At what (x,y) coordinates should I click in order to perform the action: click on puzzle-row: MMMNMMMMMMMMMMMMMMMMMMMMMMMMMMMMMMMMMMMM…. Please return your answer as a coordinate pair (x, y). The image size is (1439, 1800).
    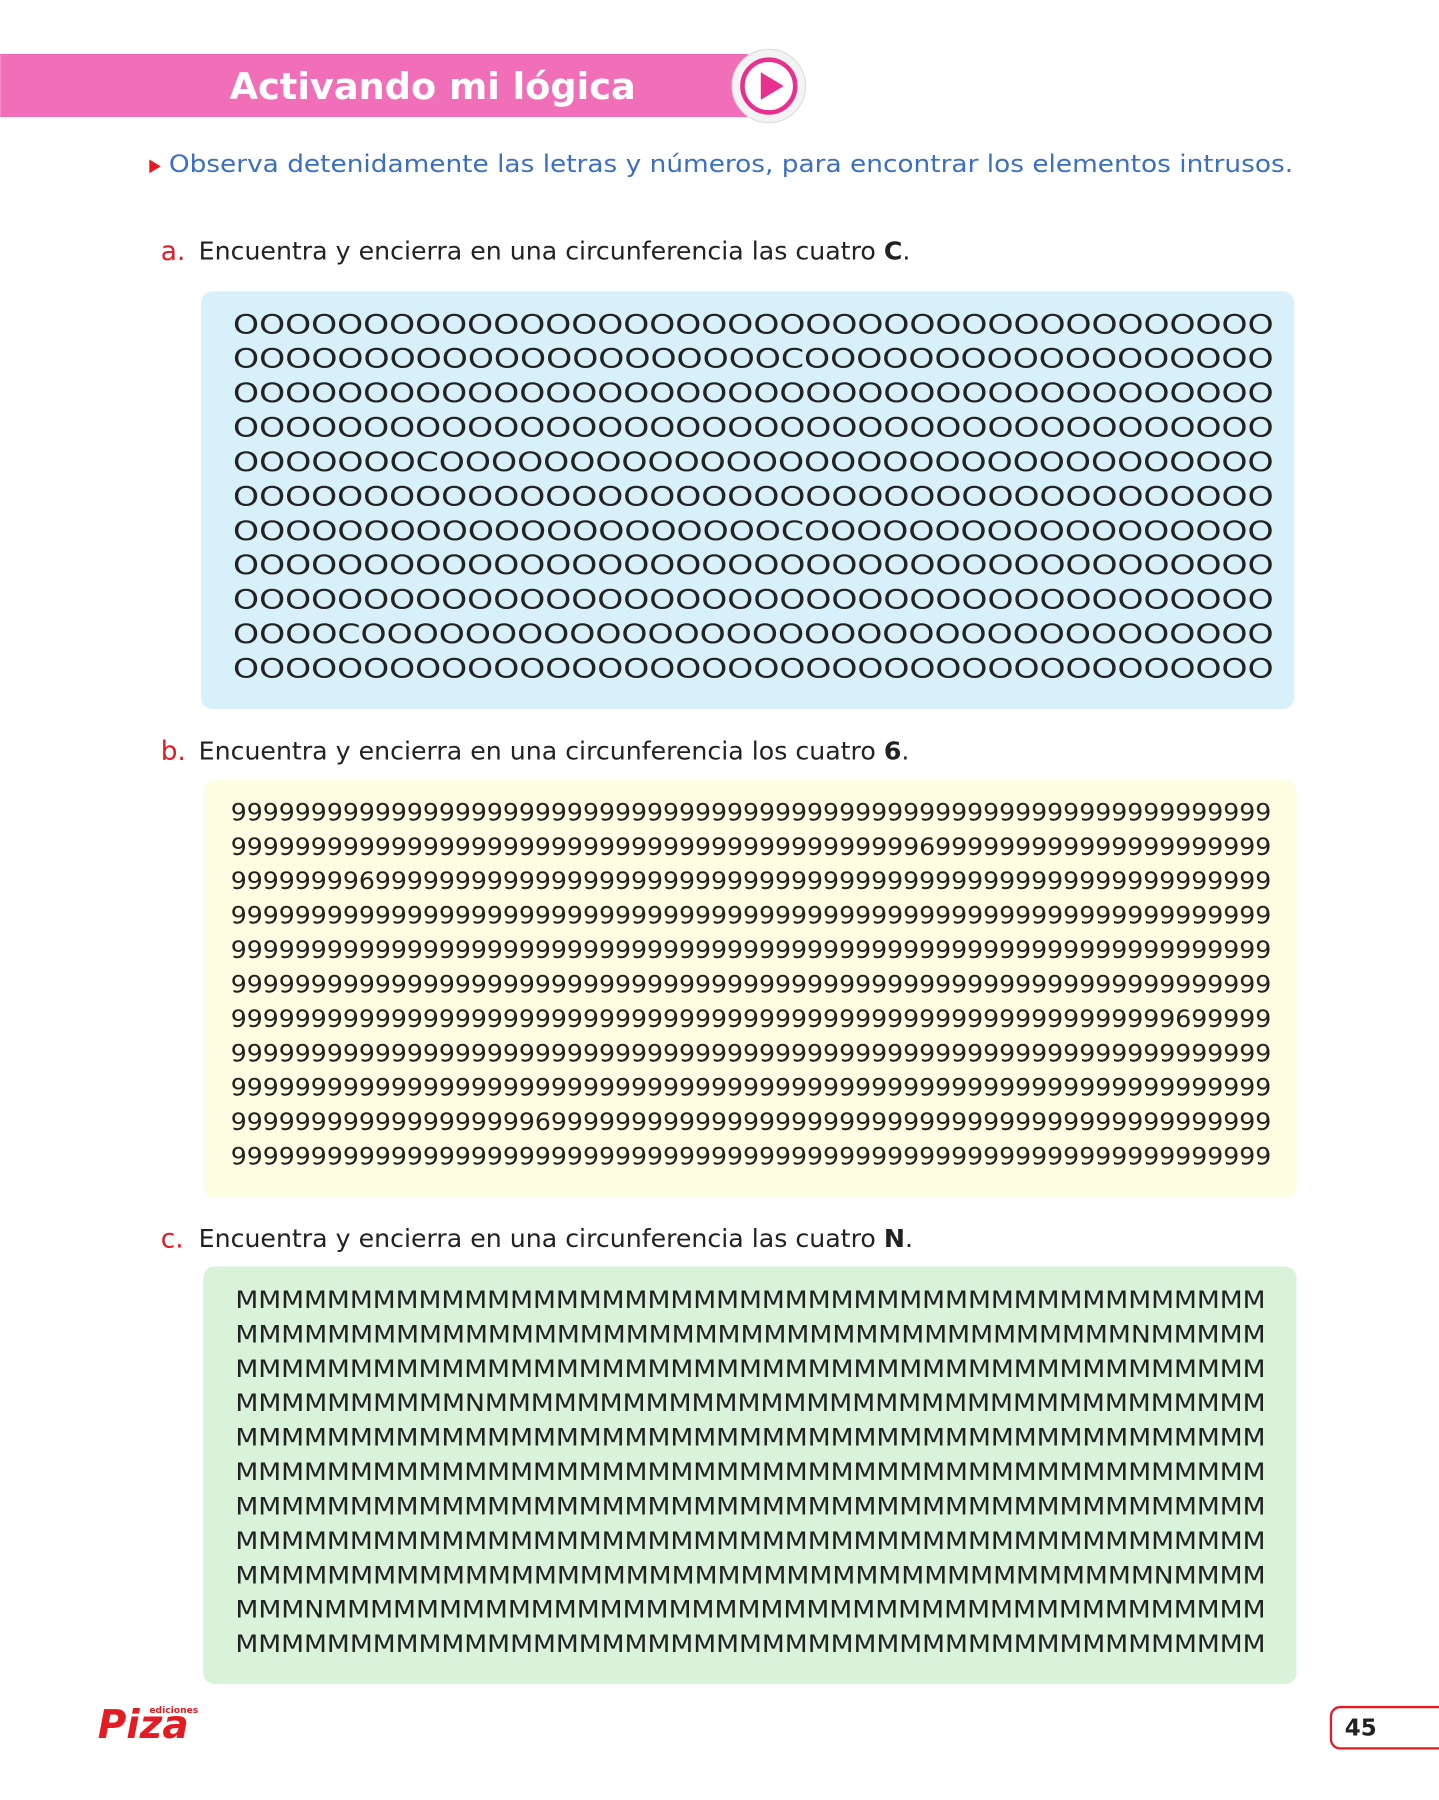
    Looking at the image, I should click on (750, 1610).